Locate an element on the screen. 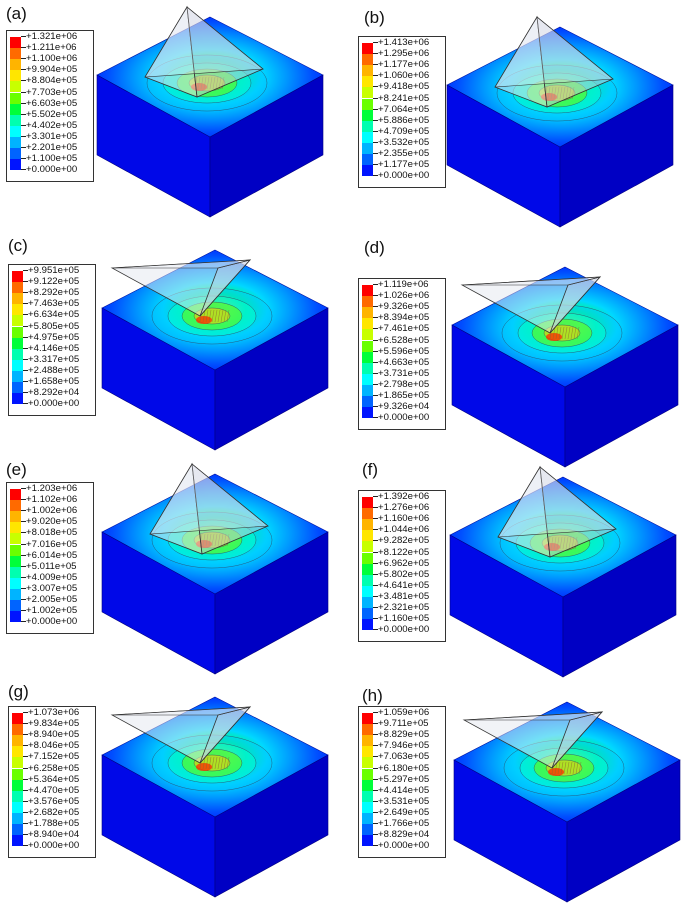 This screenshot has width=685, height=905. legend-entry: +5.364e+05 is located at coordinates (52, 782).